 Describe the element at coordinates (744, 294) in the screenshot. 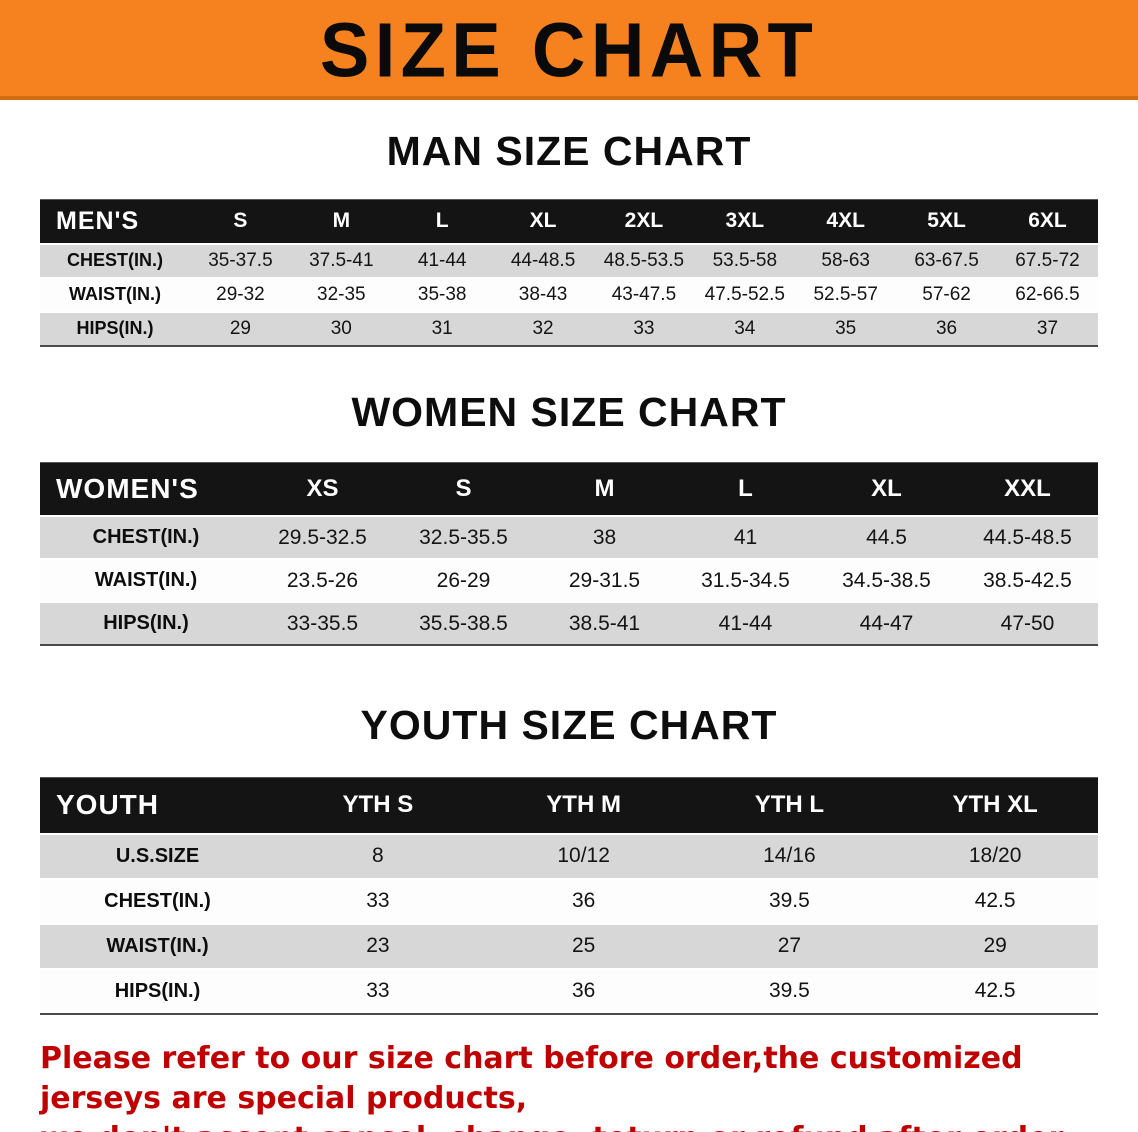

I see `size-value-cell: 47.5-52.5` at that location.